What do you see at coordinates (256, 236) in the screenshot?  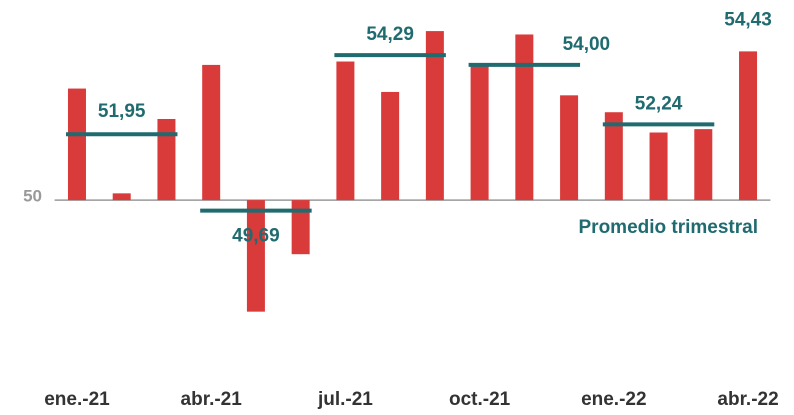 I see `average-label: 49,69` at bounding box center [256, 236].